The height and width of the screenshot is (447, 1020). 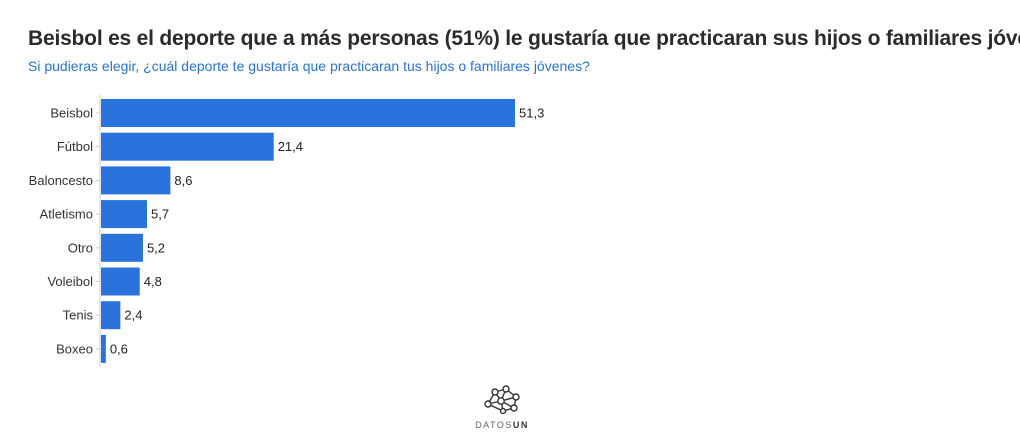 What do you see at coordinates (74, 348) in the screenshot?
I see `category-label-7: Boxeo` at bounding box center [74, 348].